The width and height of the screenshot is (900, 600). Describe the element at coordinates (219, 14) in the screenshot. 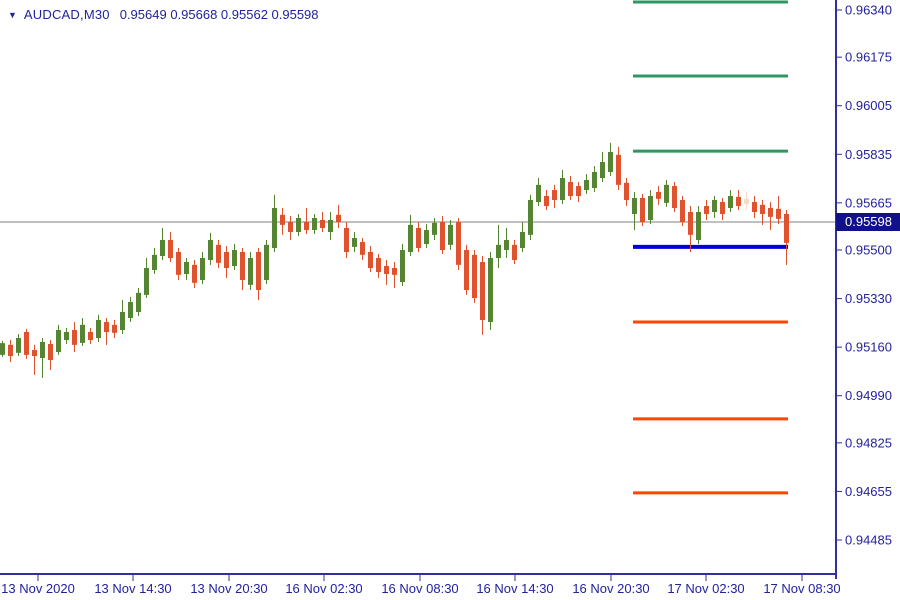

I see `ohlc-quote: 0.95649 0.95668 0.95562 0.95598` at that location.